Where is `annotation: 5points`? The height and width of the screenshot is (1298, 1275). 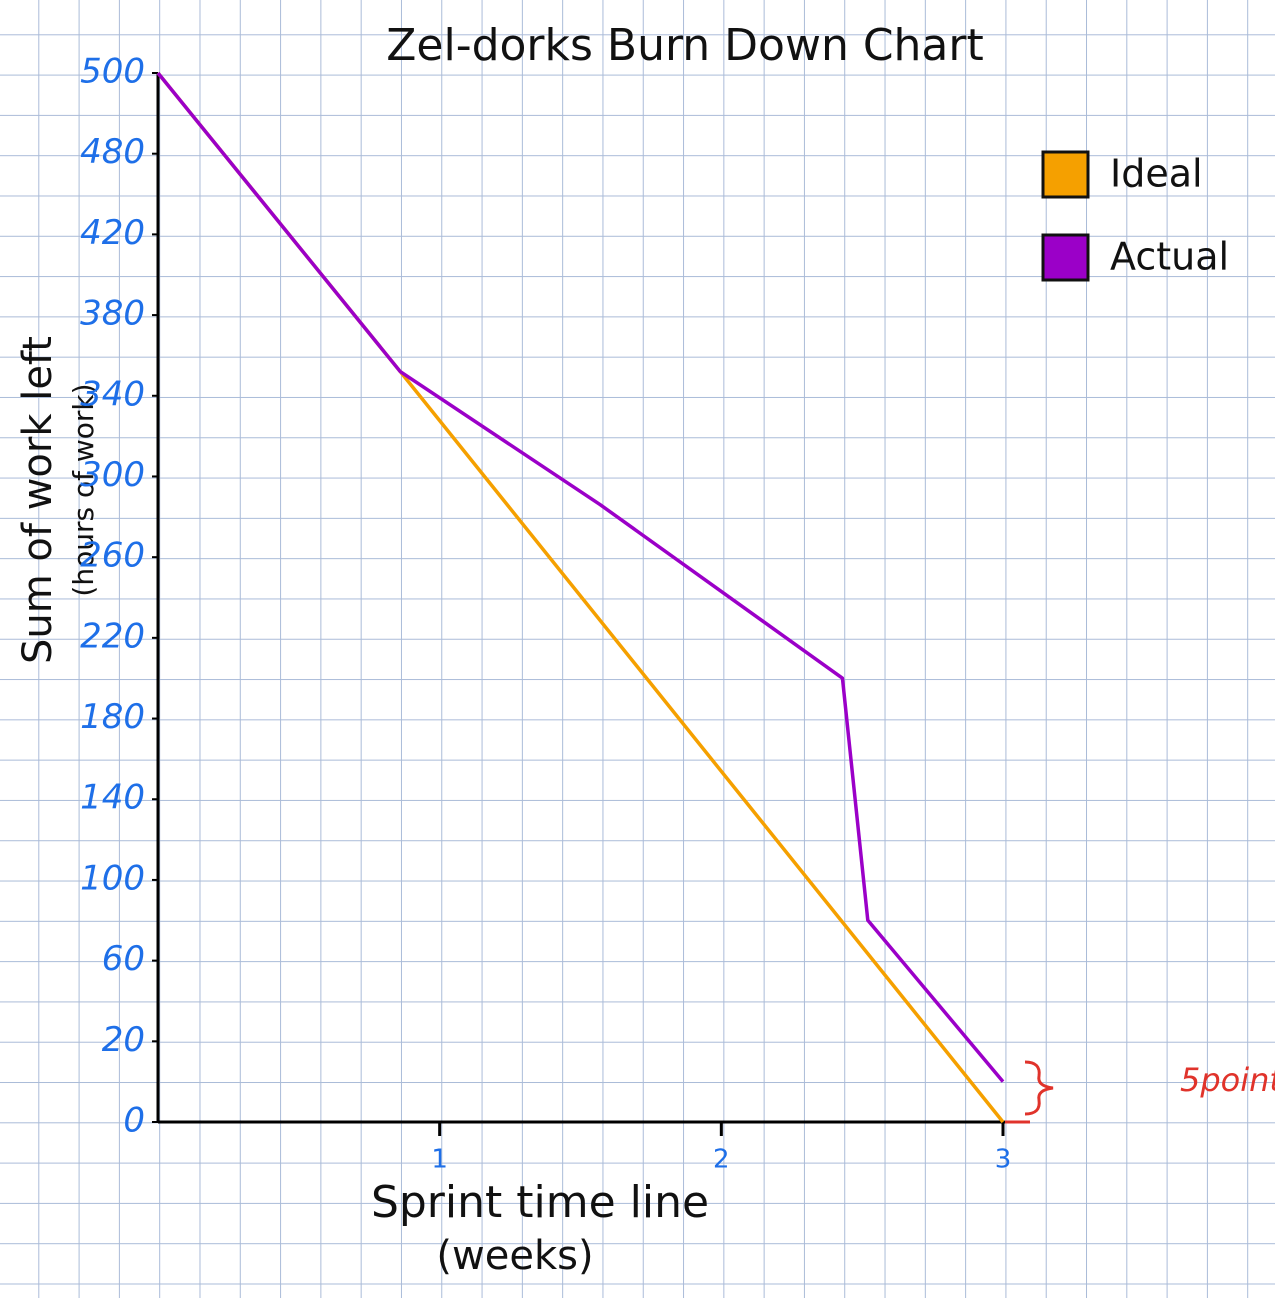 annotation: 5points is located at coordinates (1227, 1080).